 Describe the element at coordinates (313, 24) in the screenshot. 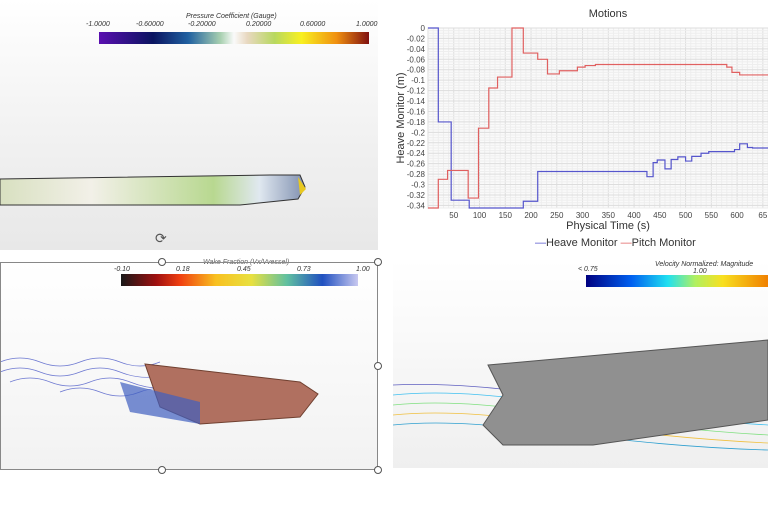

I see `colorbar-tick: 0.60000` at that location.